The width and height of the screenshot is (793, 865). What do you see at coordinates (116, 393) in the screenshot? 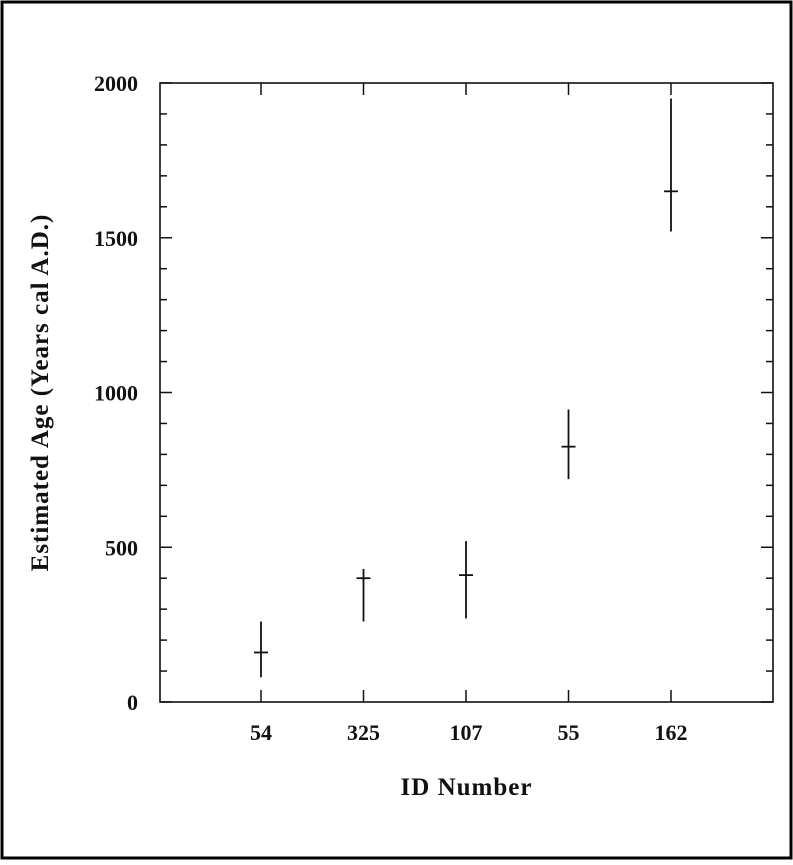
I see `y-tick-label: 1000` at bounding box center [116, 393].